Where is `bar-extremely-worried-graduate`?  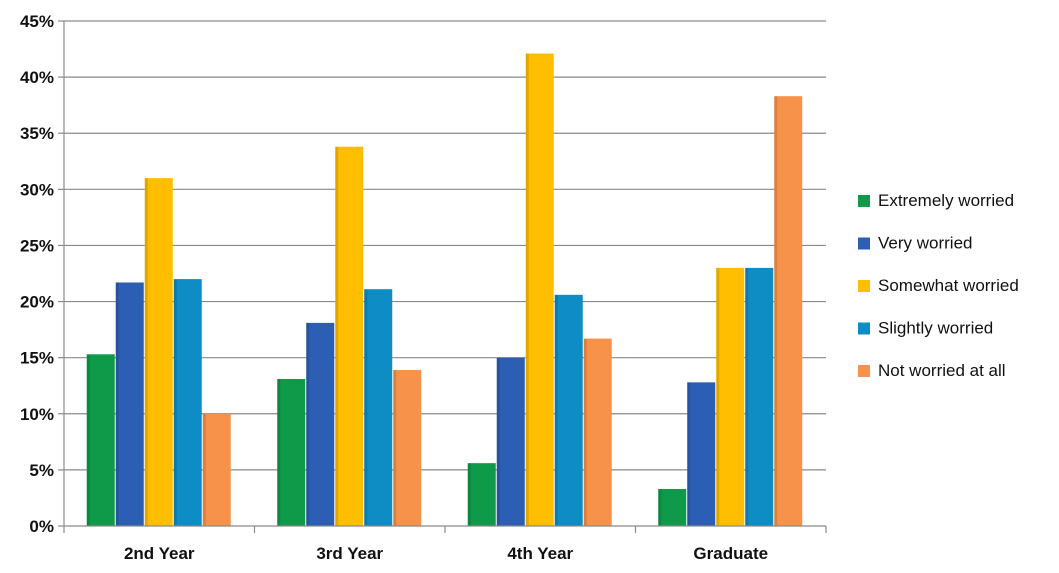 bar-extremely-worried-graduate is located at coordinates (672, 507).